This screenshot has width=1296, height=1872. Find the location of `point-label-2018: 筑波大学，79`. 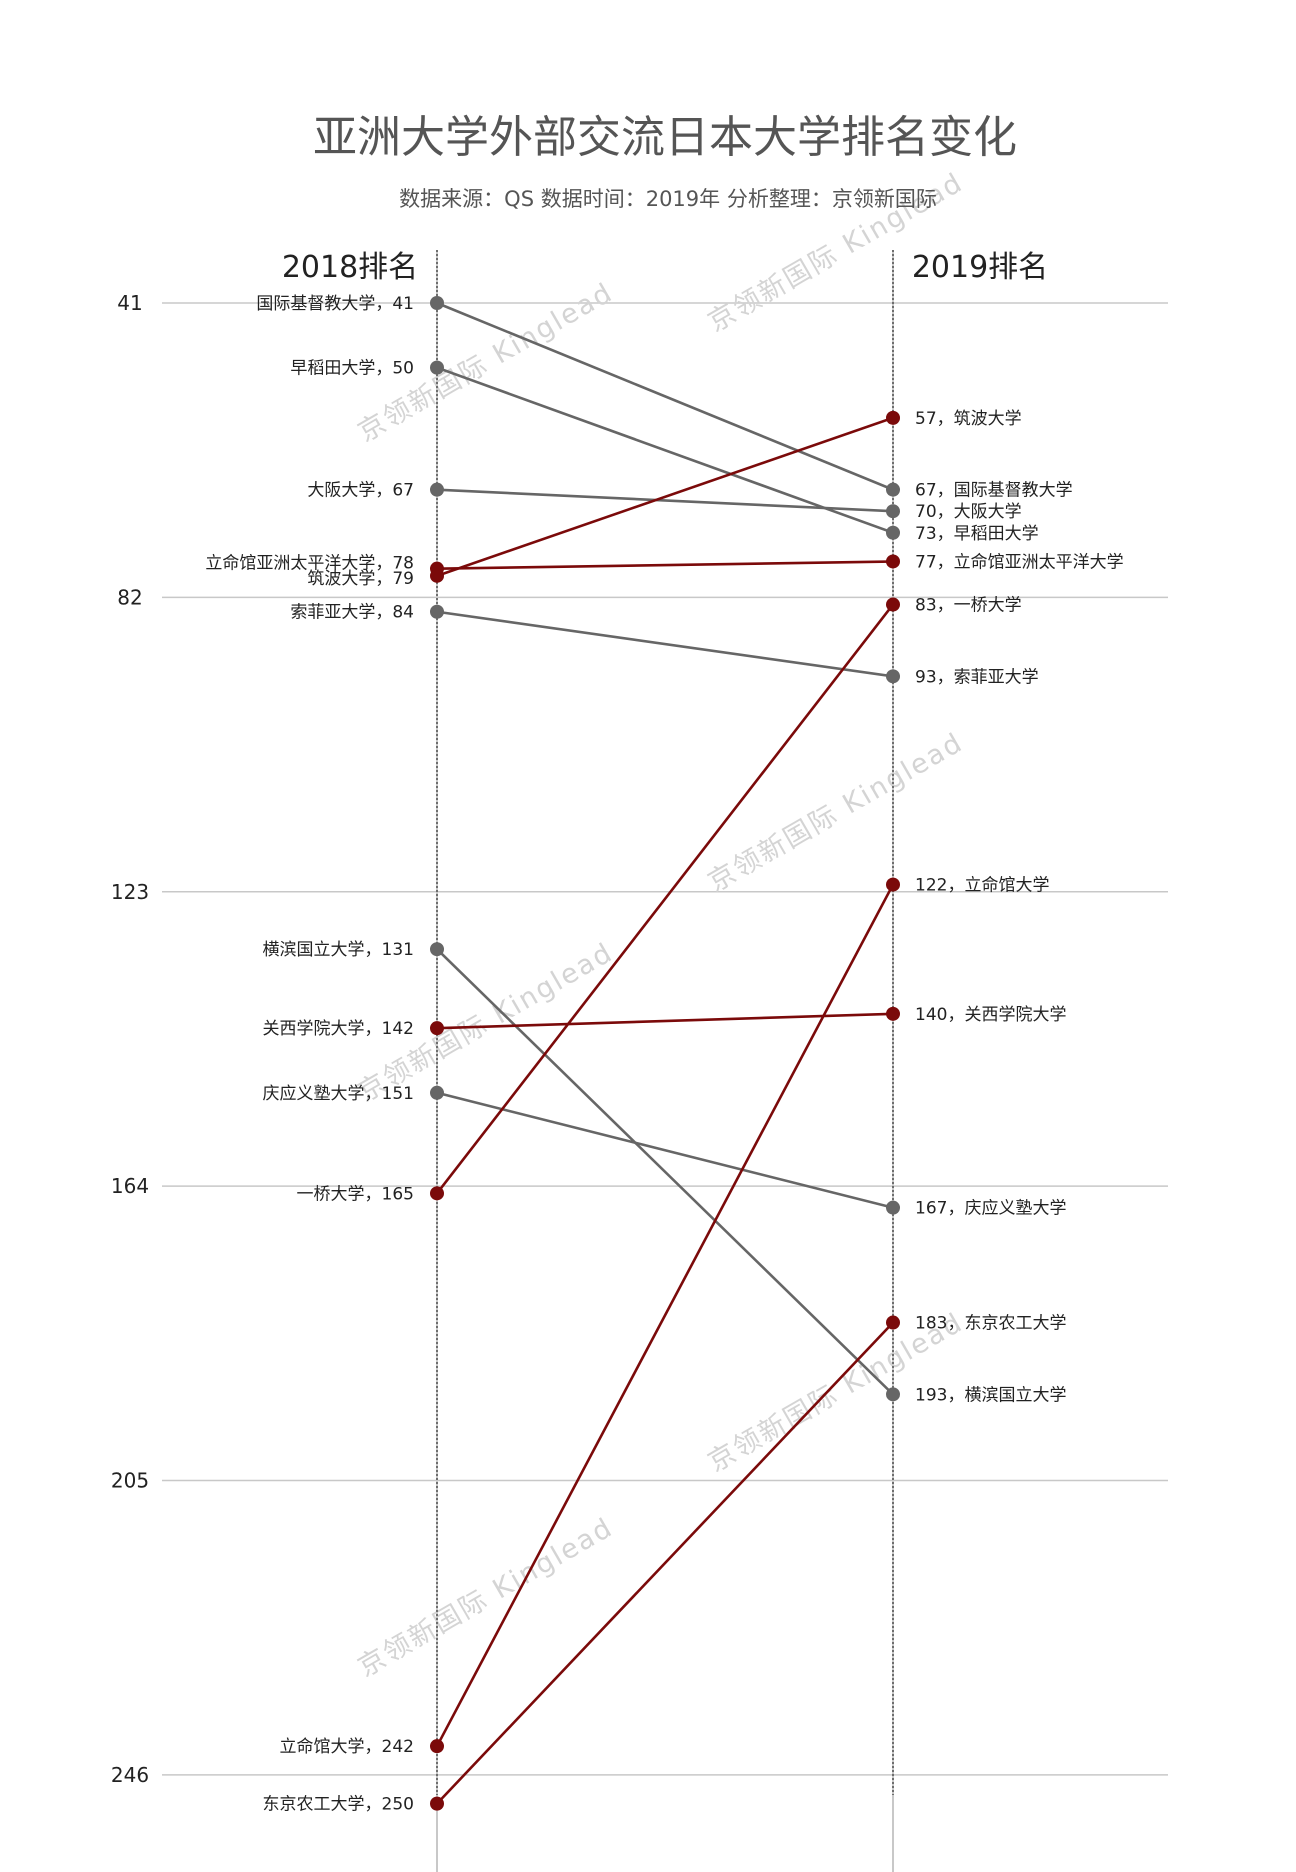

point-label-2018: 筑波大学，79 is located at coordinates (360, 579).